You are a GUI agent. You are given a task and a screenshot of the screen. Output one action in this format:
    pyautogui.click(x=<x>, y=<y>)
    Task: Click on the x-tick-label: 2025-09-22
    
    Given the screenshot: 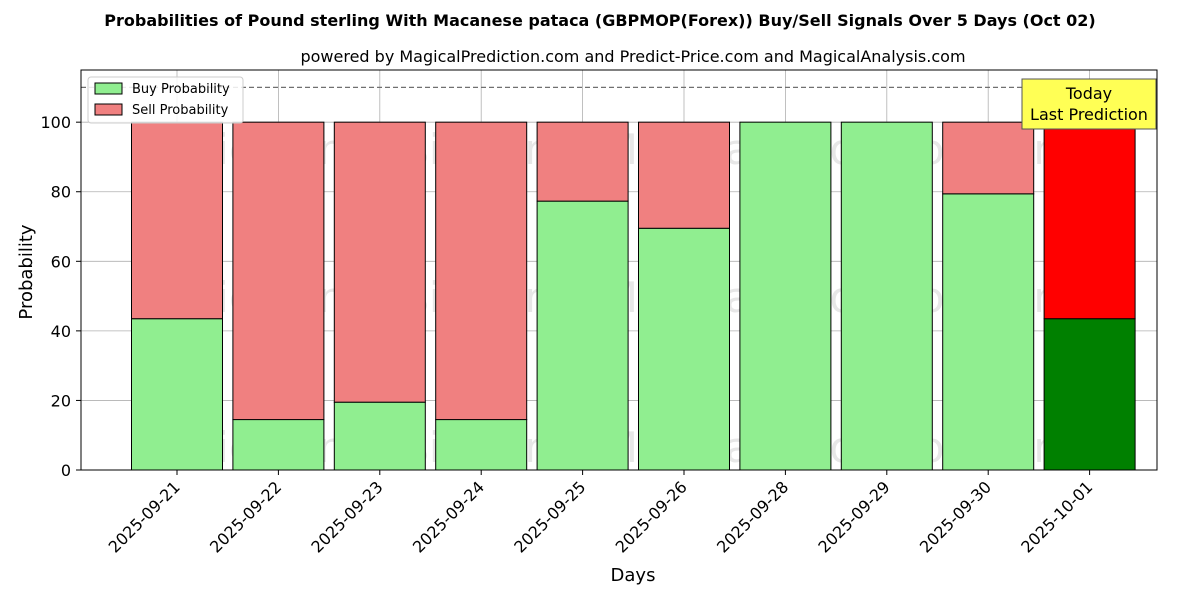 What is the action you would take?
    pyautogui.click(x=245, y=516)
    